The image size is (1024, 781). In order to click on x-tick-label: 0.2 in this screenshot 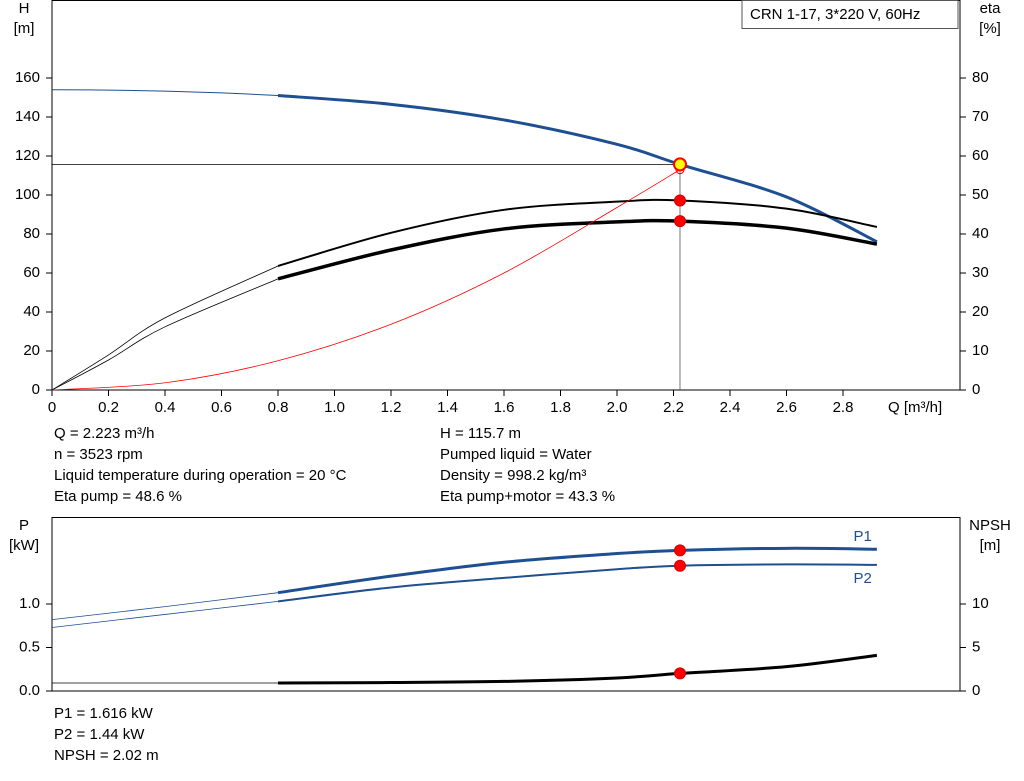, I will do `click(108, 407)`.